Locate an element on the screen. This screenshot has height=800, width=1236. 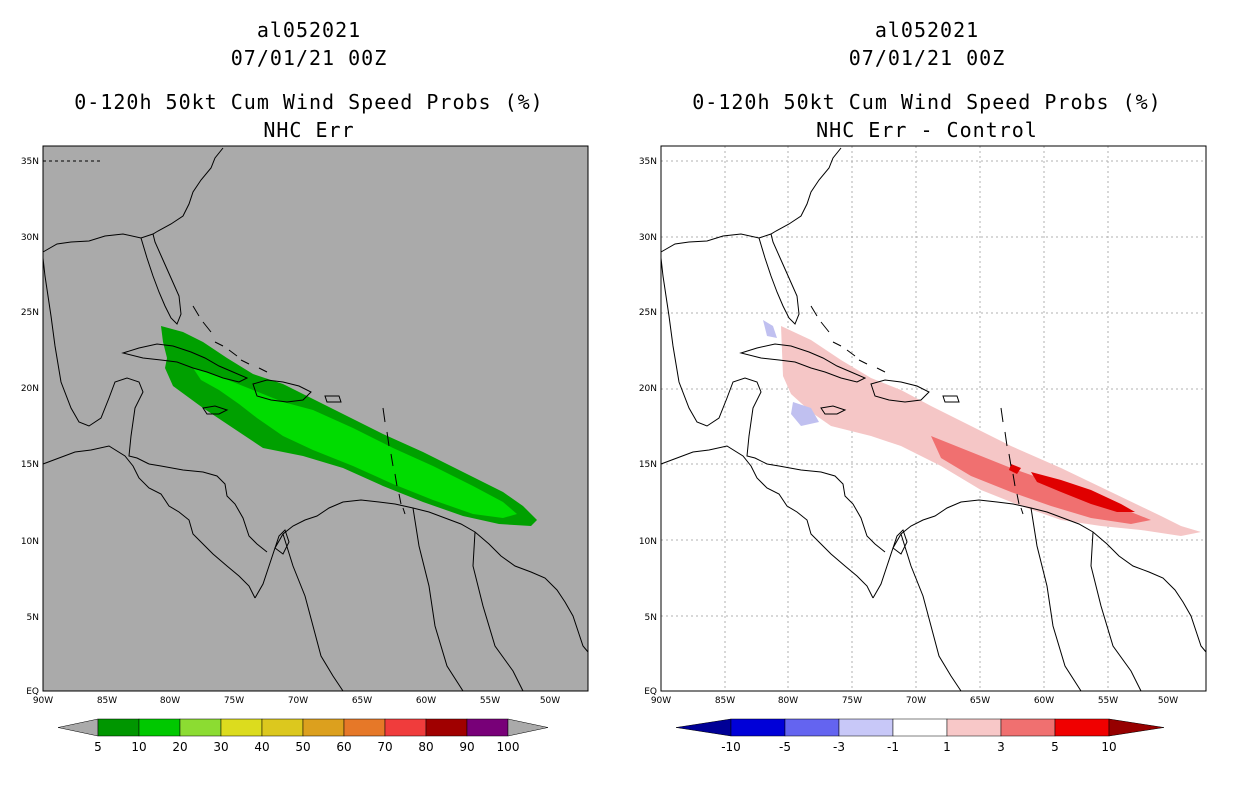
right-cb-label: -3 is located at coordinates (839, 747).